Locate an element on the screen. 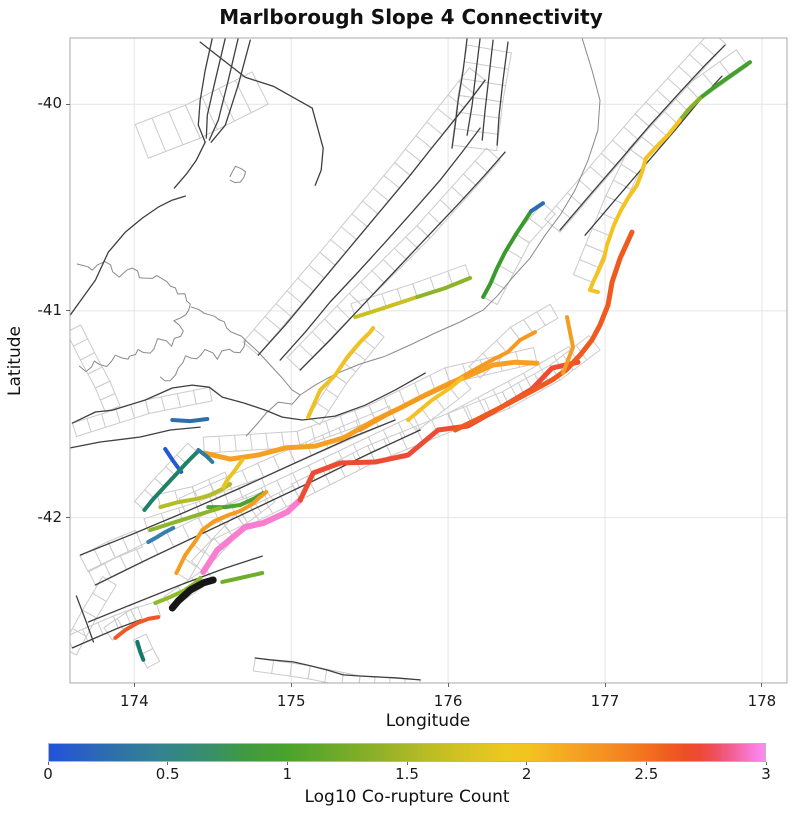 Image resolution: width=800 pixels, height=827 pixels. rupture-yellow-branch is located at coordinates (435, 399).